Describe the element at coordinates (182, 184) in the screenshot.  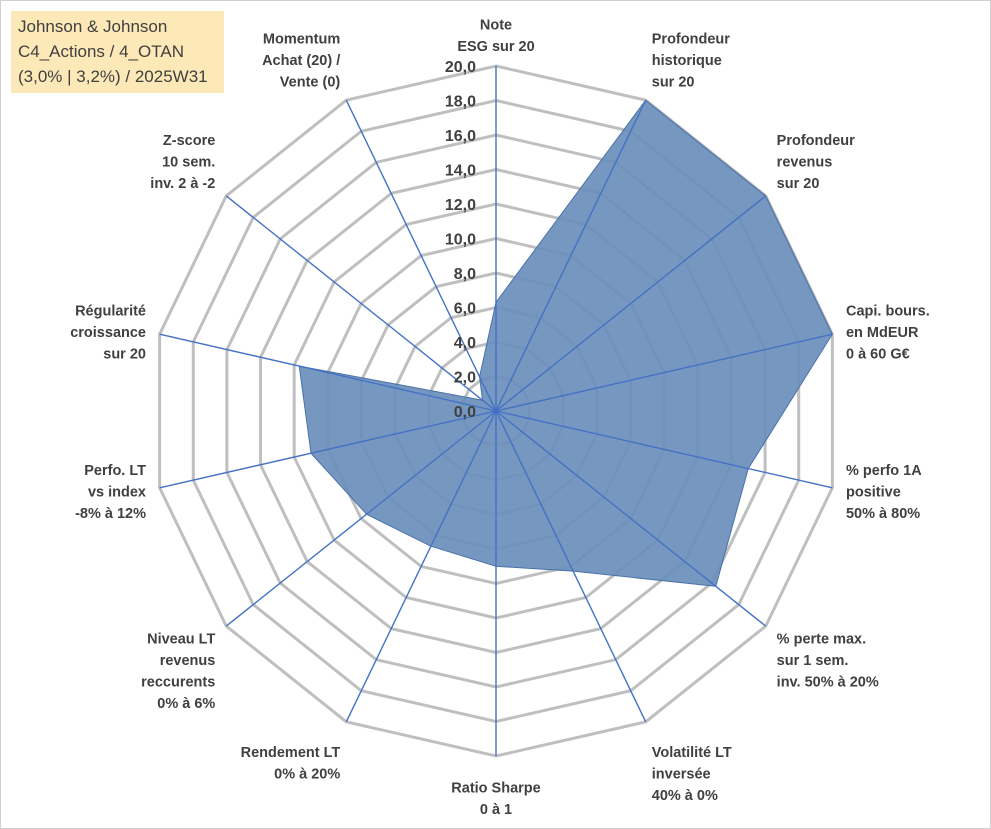
I see `category-label-line: inv. 2 à -2` at that location.